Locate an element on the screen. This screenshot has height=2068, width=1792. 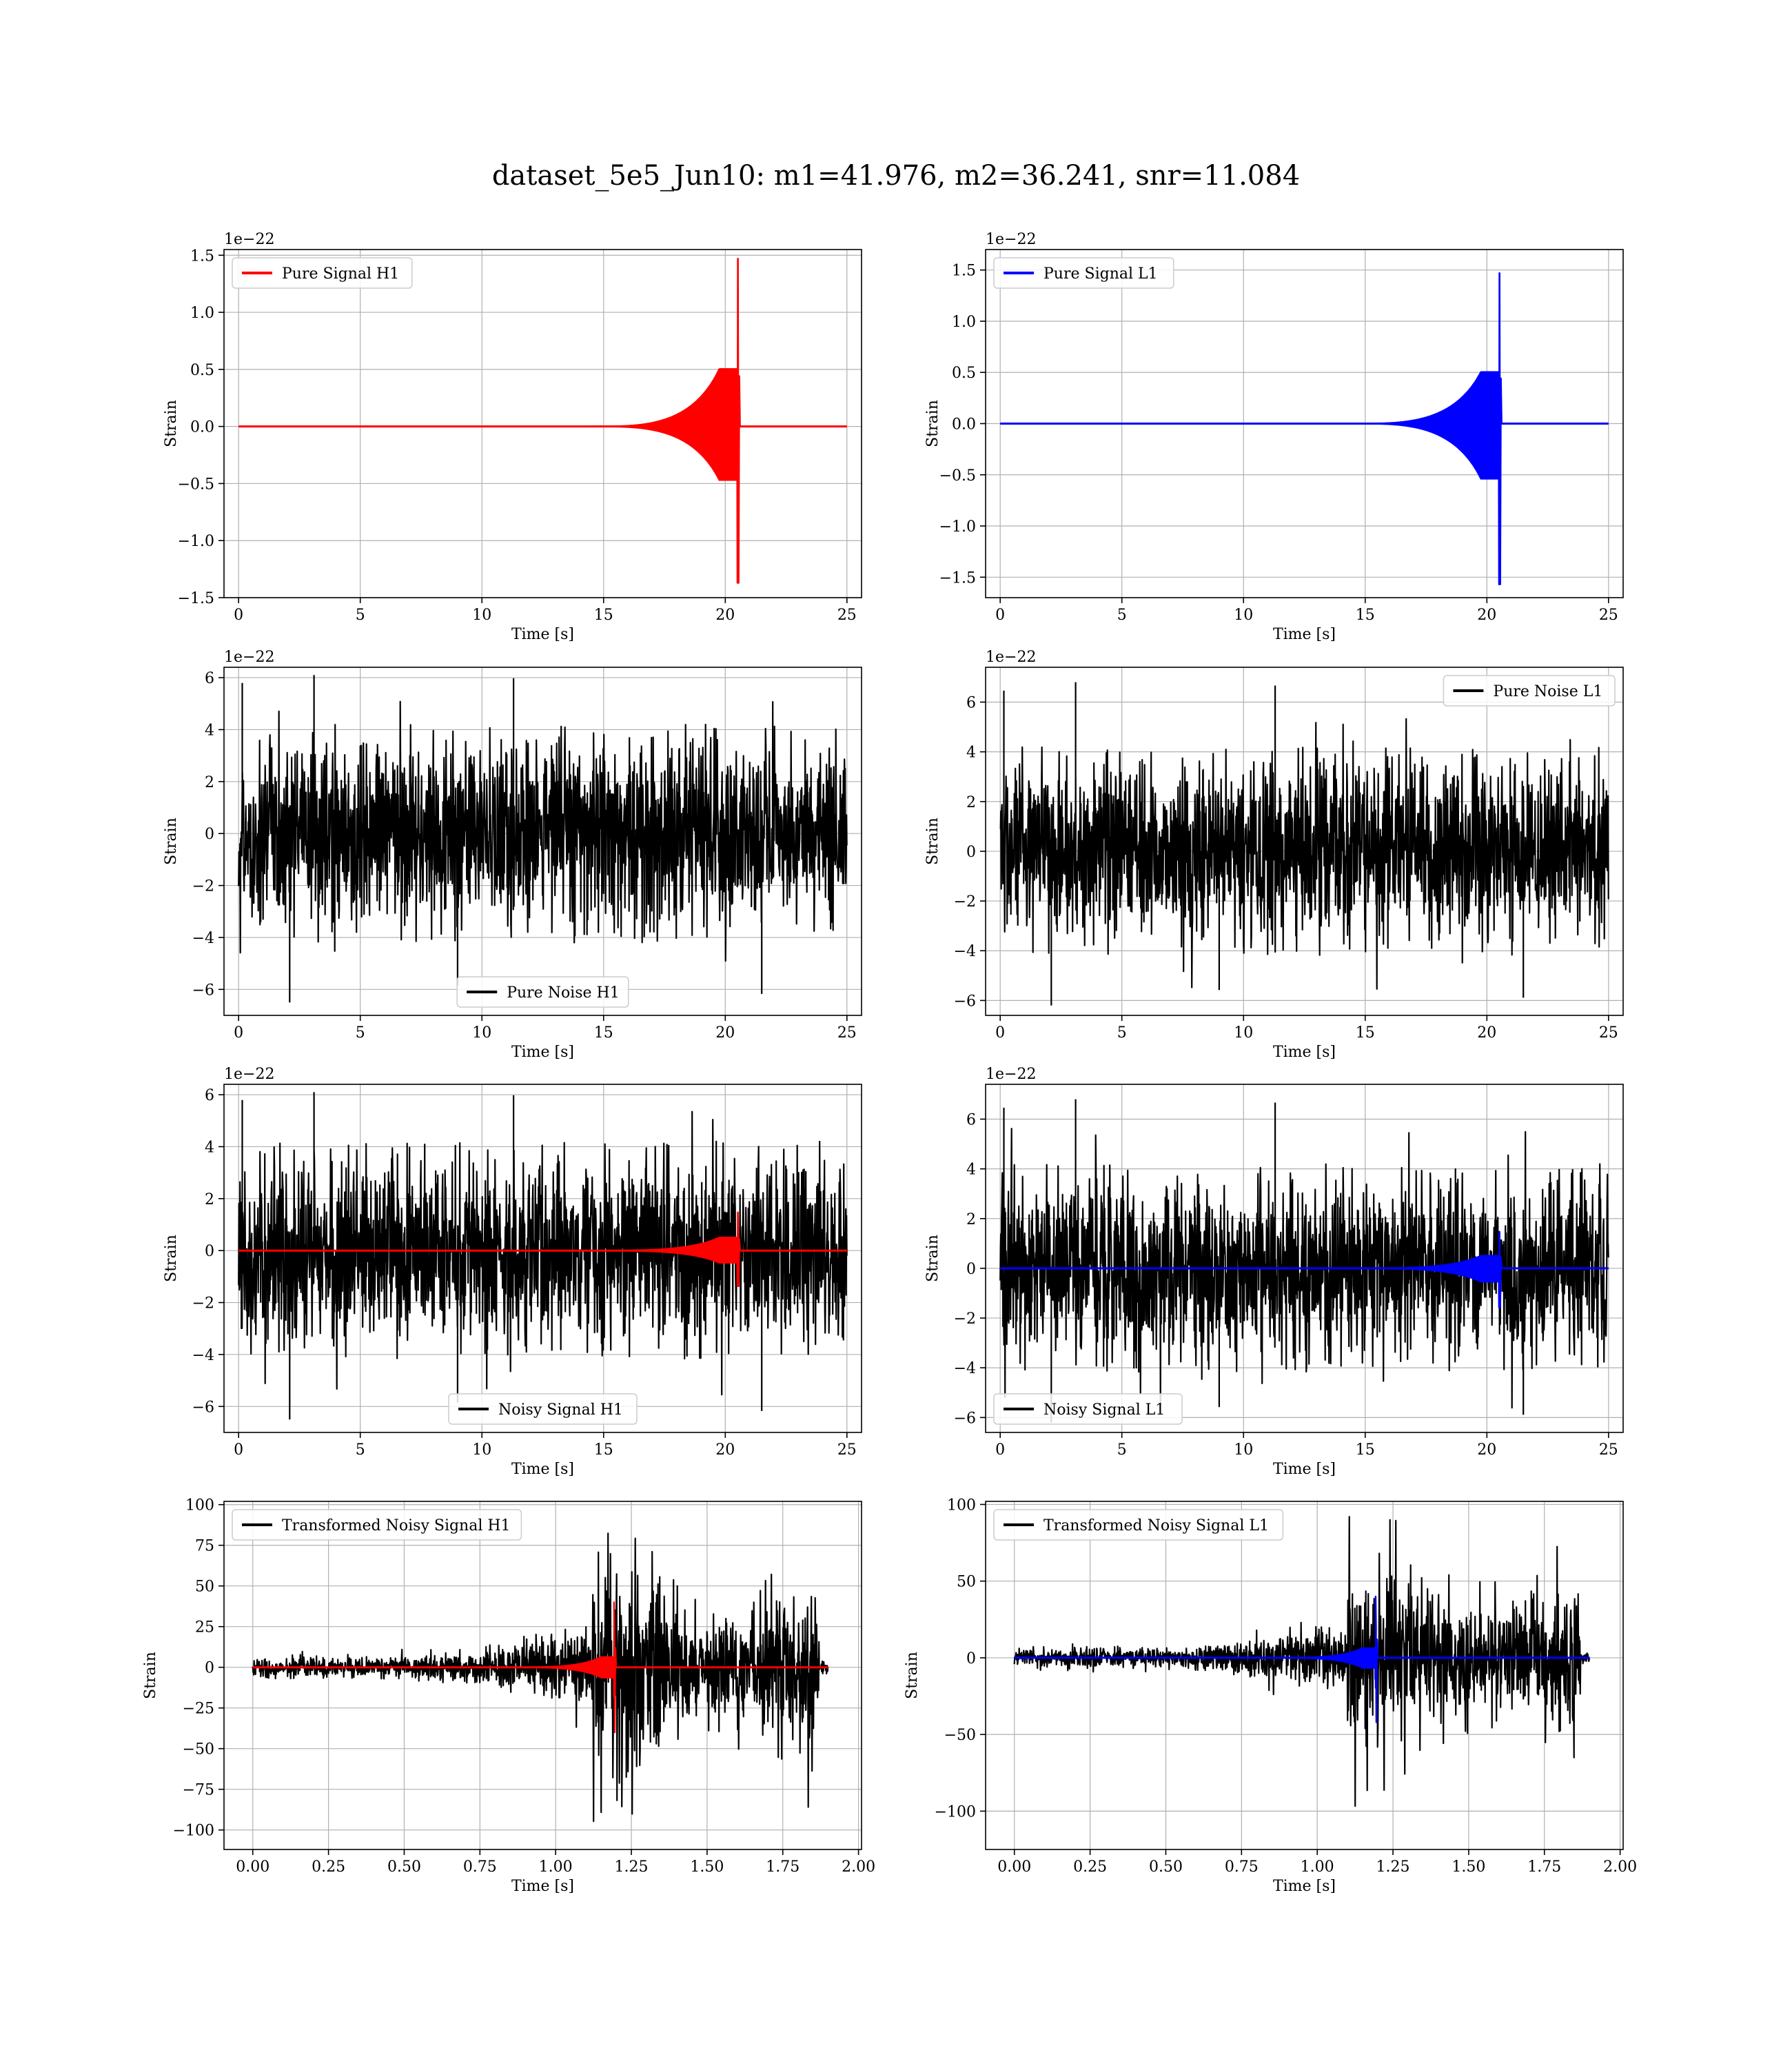
y-tick-label: −0.5 is located at coordinates (957, 476).